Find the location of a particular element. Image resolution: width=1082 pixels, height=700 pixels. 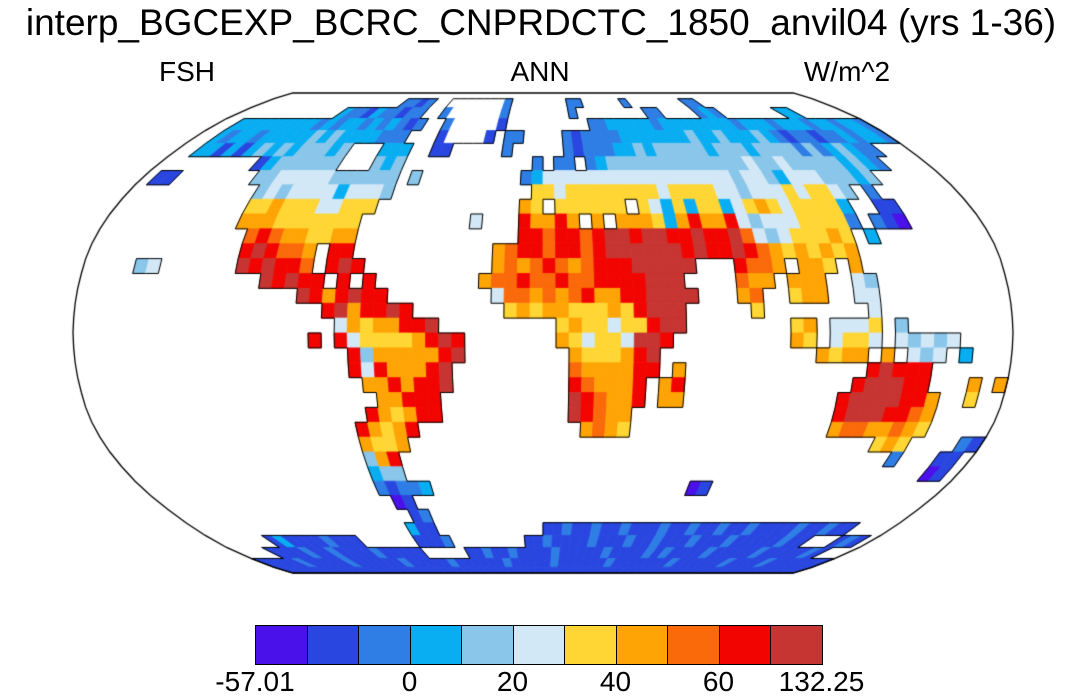

colorbar is located at coordinates (539, 645).